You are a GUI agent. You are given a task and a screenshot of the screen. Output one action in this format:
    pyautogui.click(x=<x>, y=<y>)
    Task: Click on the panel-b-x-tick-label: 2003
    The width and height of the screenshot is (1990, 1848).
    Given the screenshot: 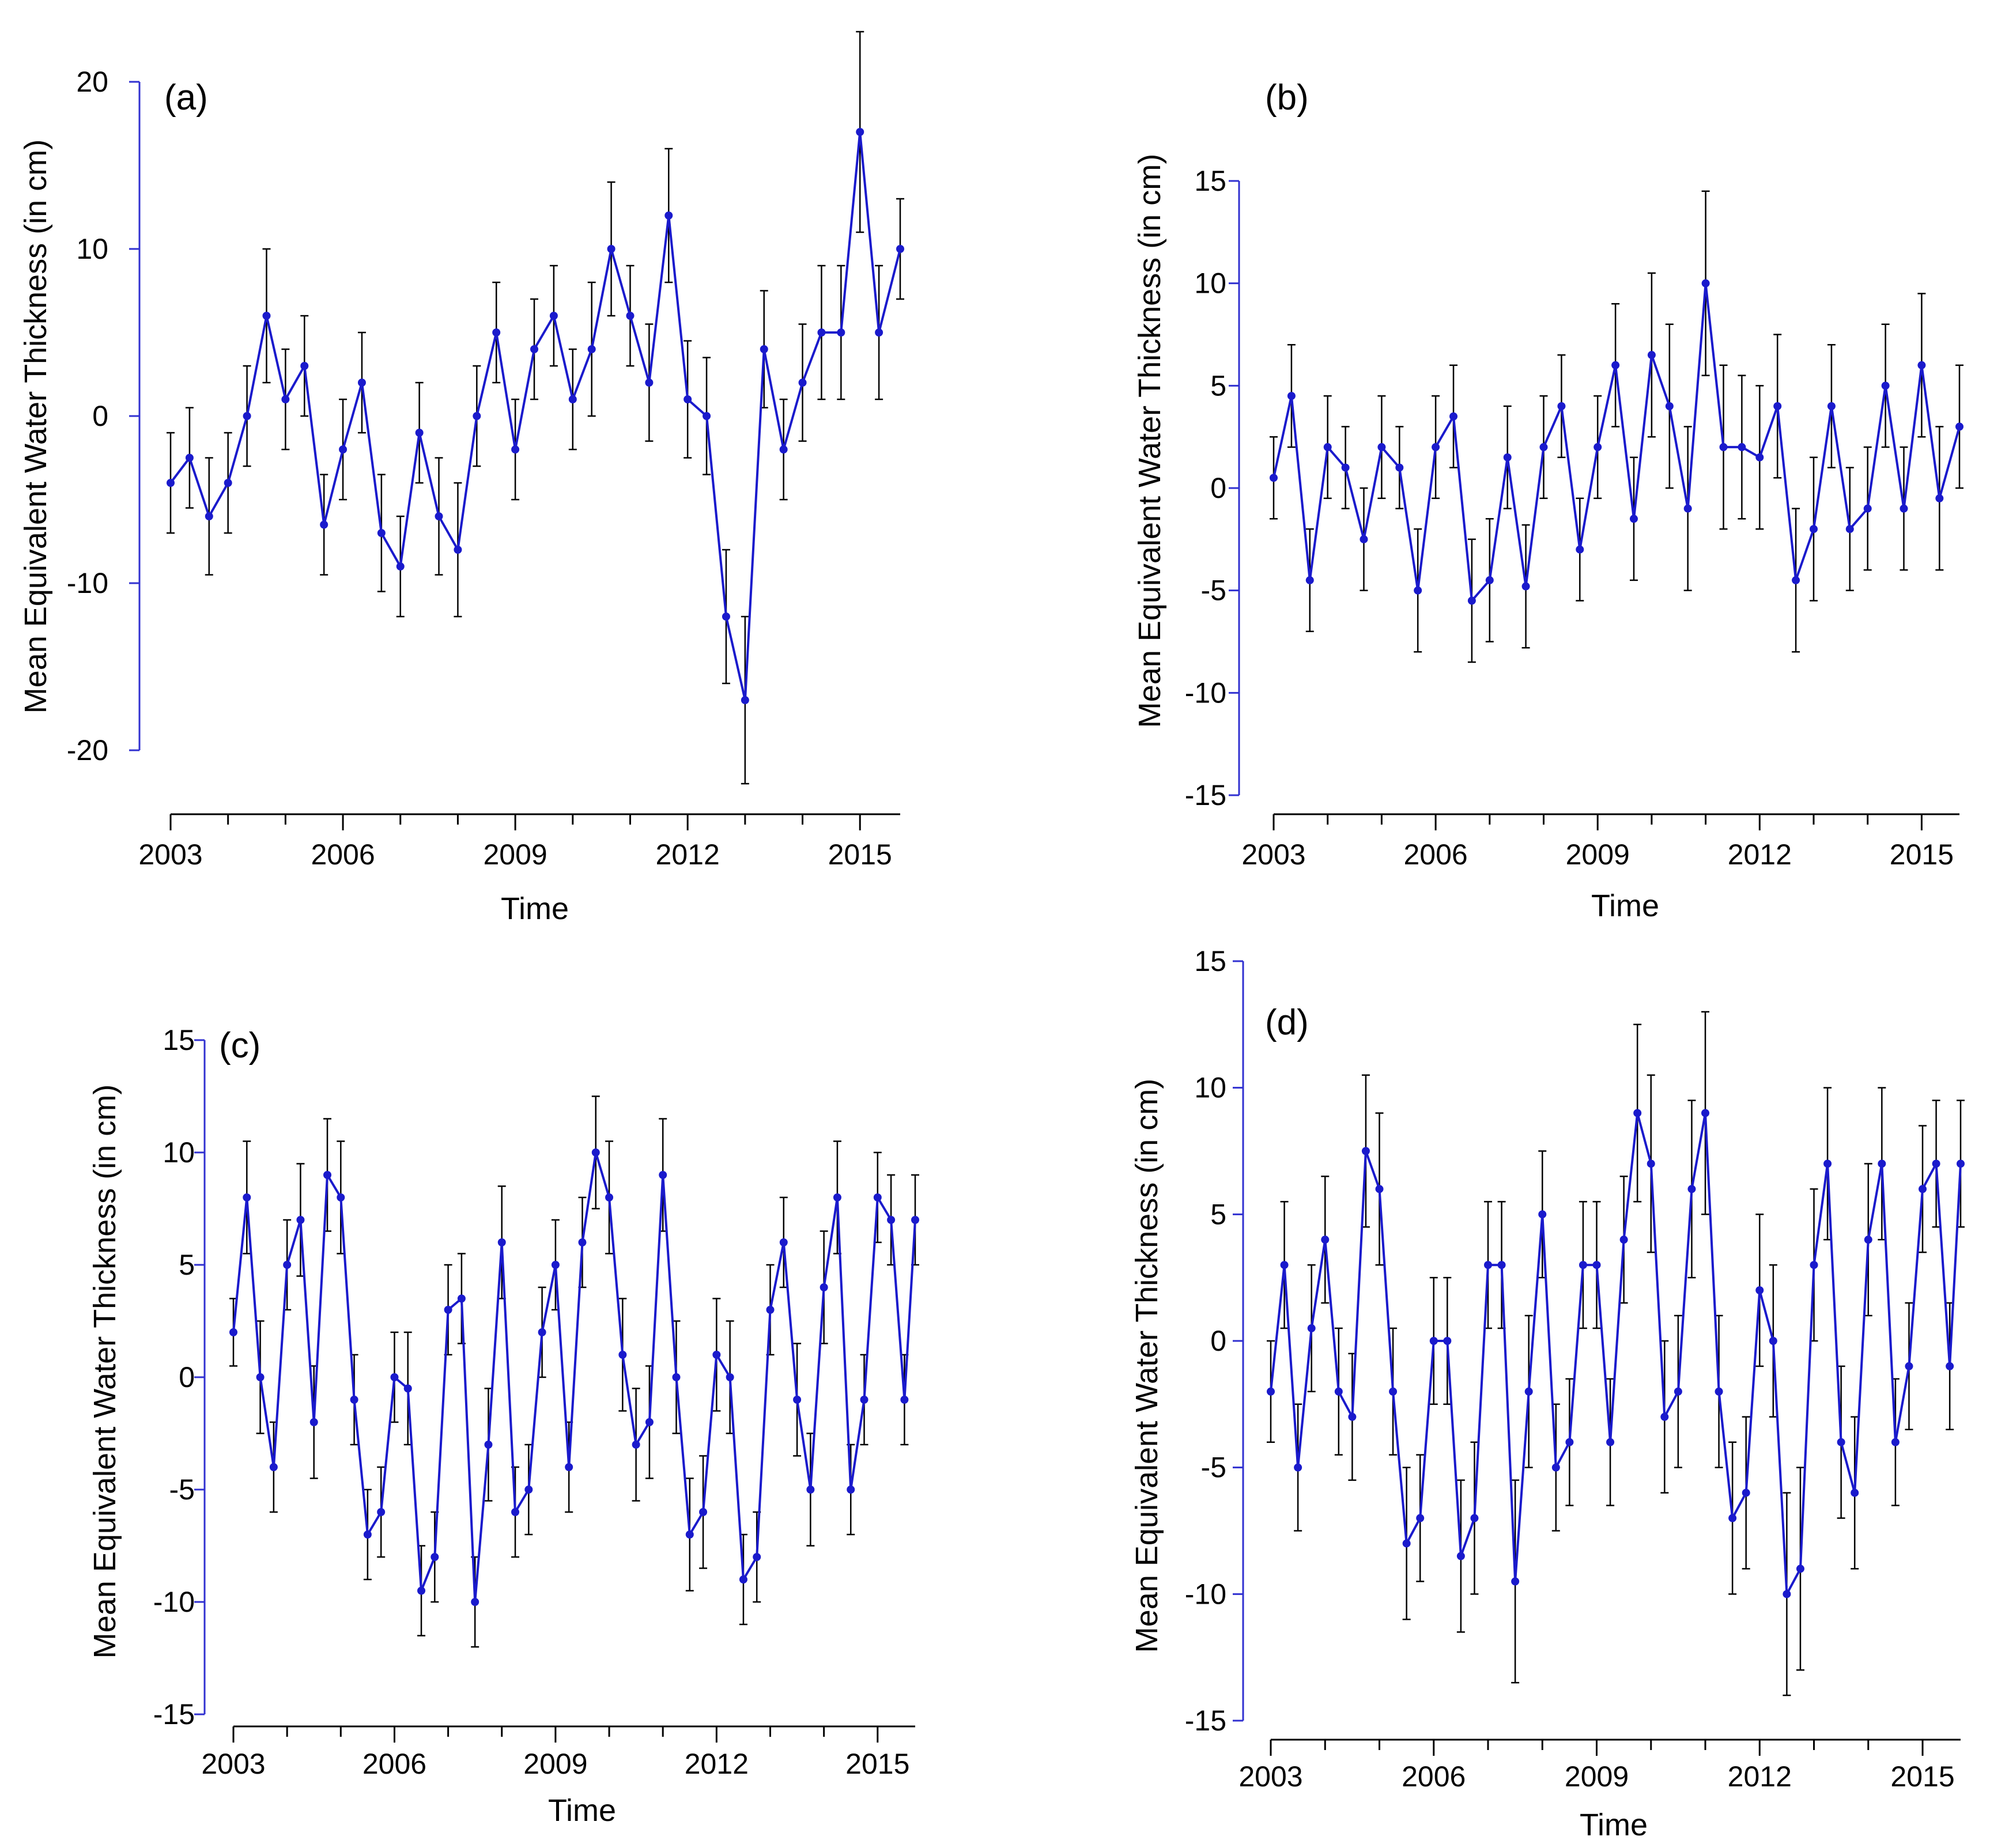 What is the action you would take?
    pyautogui.click(x=1273, y=854)
    